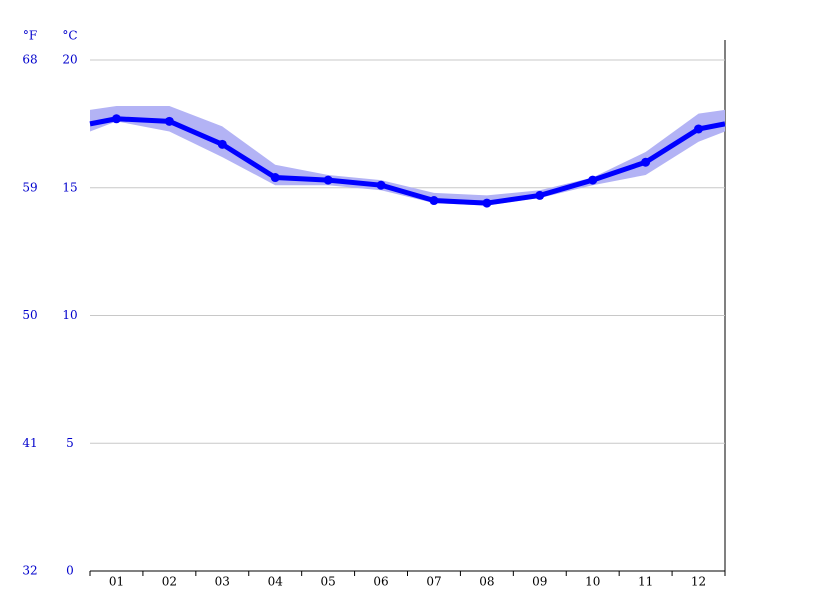 This screenshot has width=815, height=611. I want to click on x-tick-label: 05, so click(327, 582).